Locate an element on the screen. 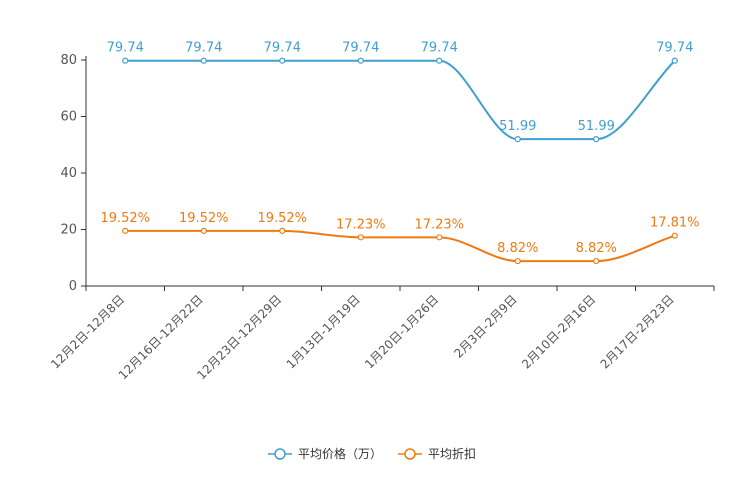  x-tick-label: 2月17日-2月23日 is located at coordinates (637, 331).